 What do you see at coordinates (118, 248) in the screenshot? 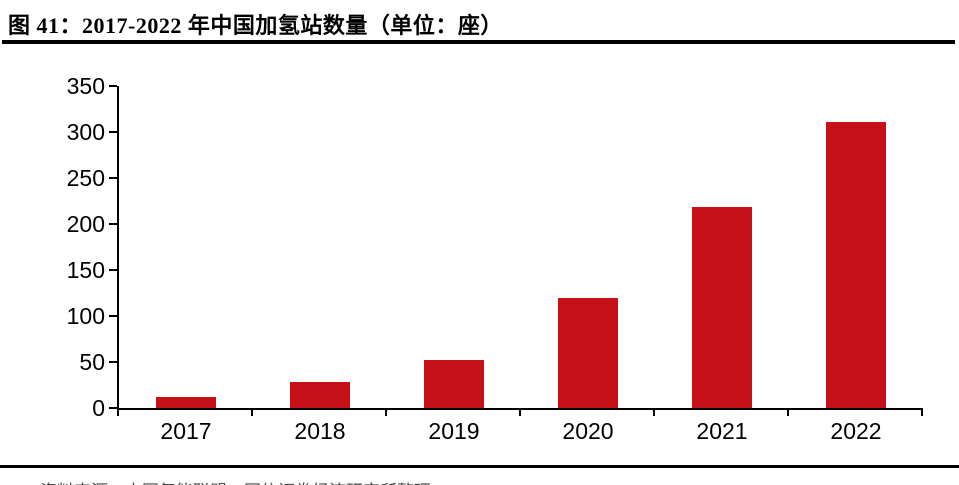
I see `y-axis-line` at bounding box center [118, 248].